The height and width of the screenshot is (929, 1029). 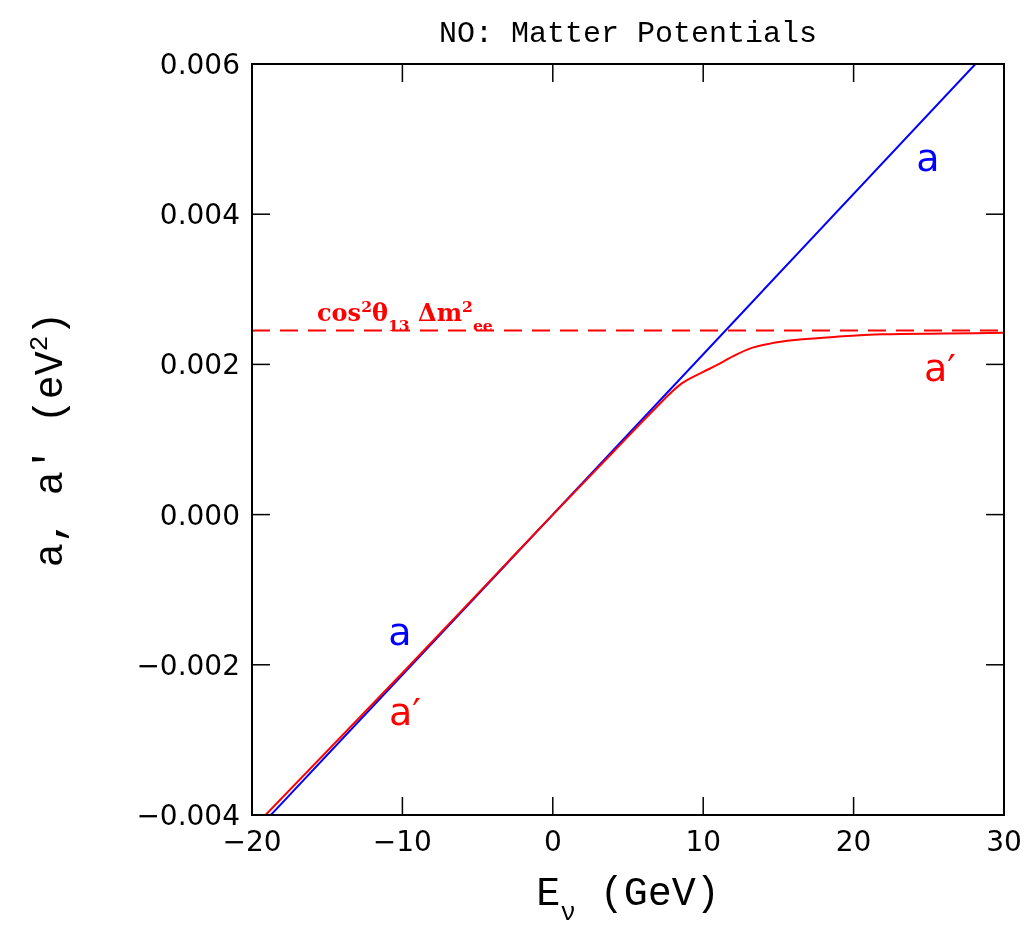 What do you see at coordinates (400, 632) in the screenshot?
I see `text: a` at bounding box center [400, 632].